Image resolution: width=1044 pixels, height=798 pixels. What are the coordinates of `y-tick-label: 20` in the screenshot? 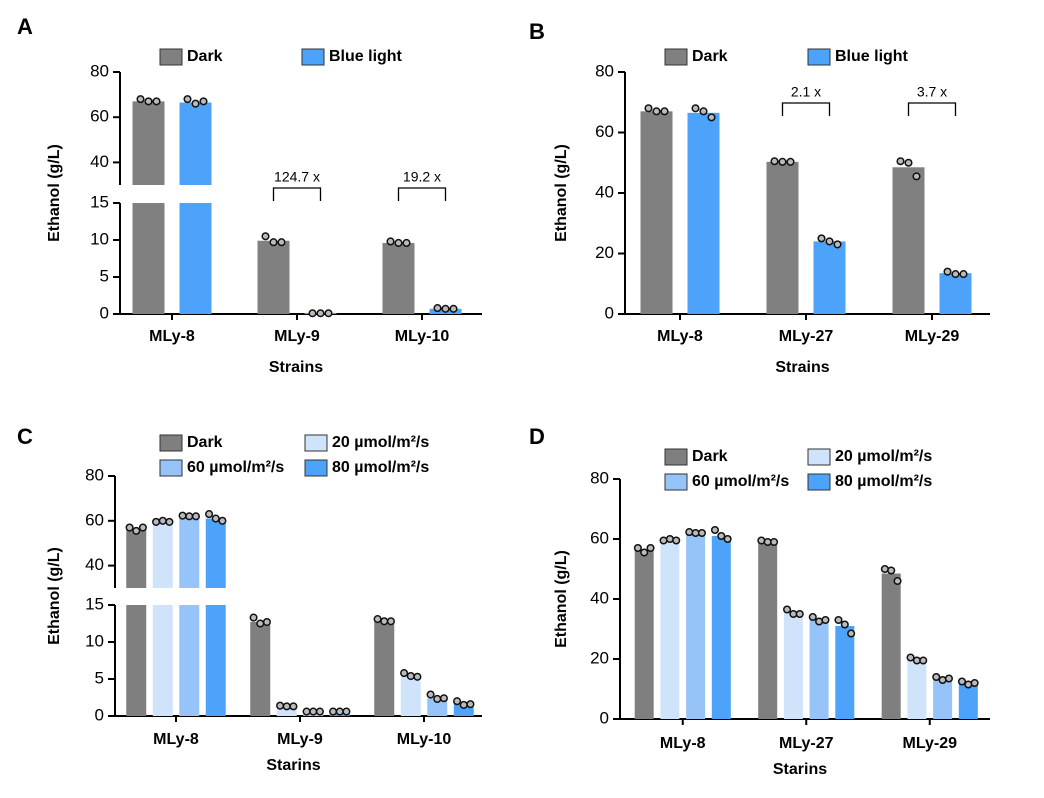 It's located at (604, 252).